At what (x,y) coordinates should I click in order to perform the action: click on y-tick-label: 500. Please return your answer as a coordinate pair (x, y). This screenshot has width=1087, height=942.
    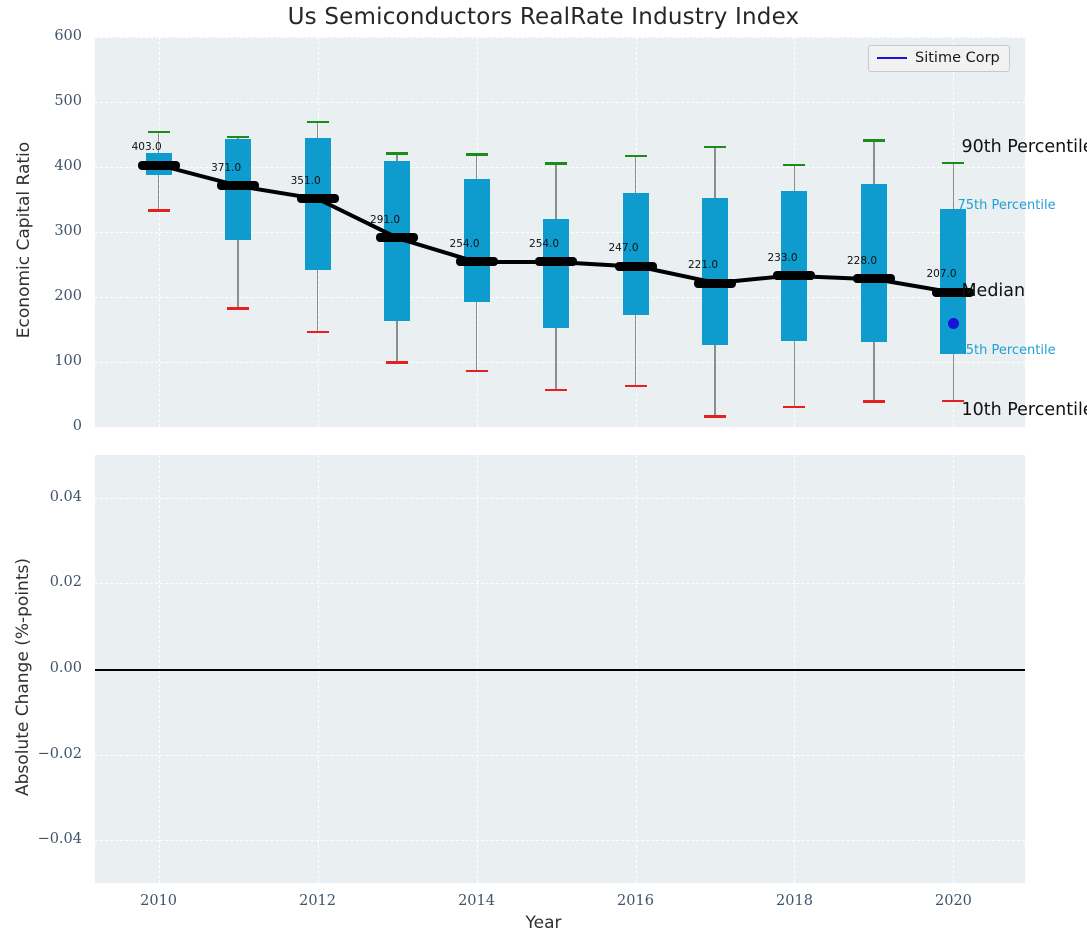
    Looking at the image, I should click on (68, 101).